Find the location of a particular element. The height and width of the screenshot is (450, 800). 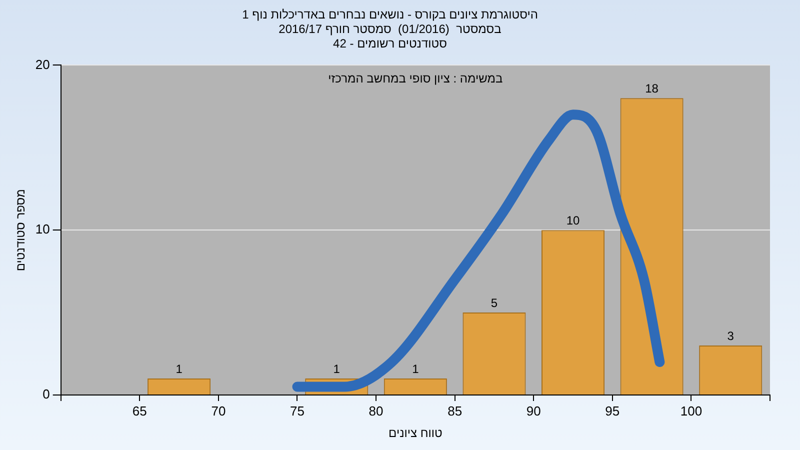

data-label: 10 is located at coordinates (573, 220).